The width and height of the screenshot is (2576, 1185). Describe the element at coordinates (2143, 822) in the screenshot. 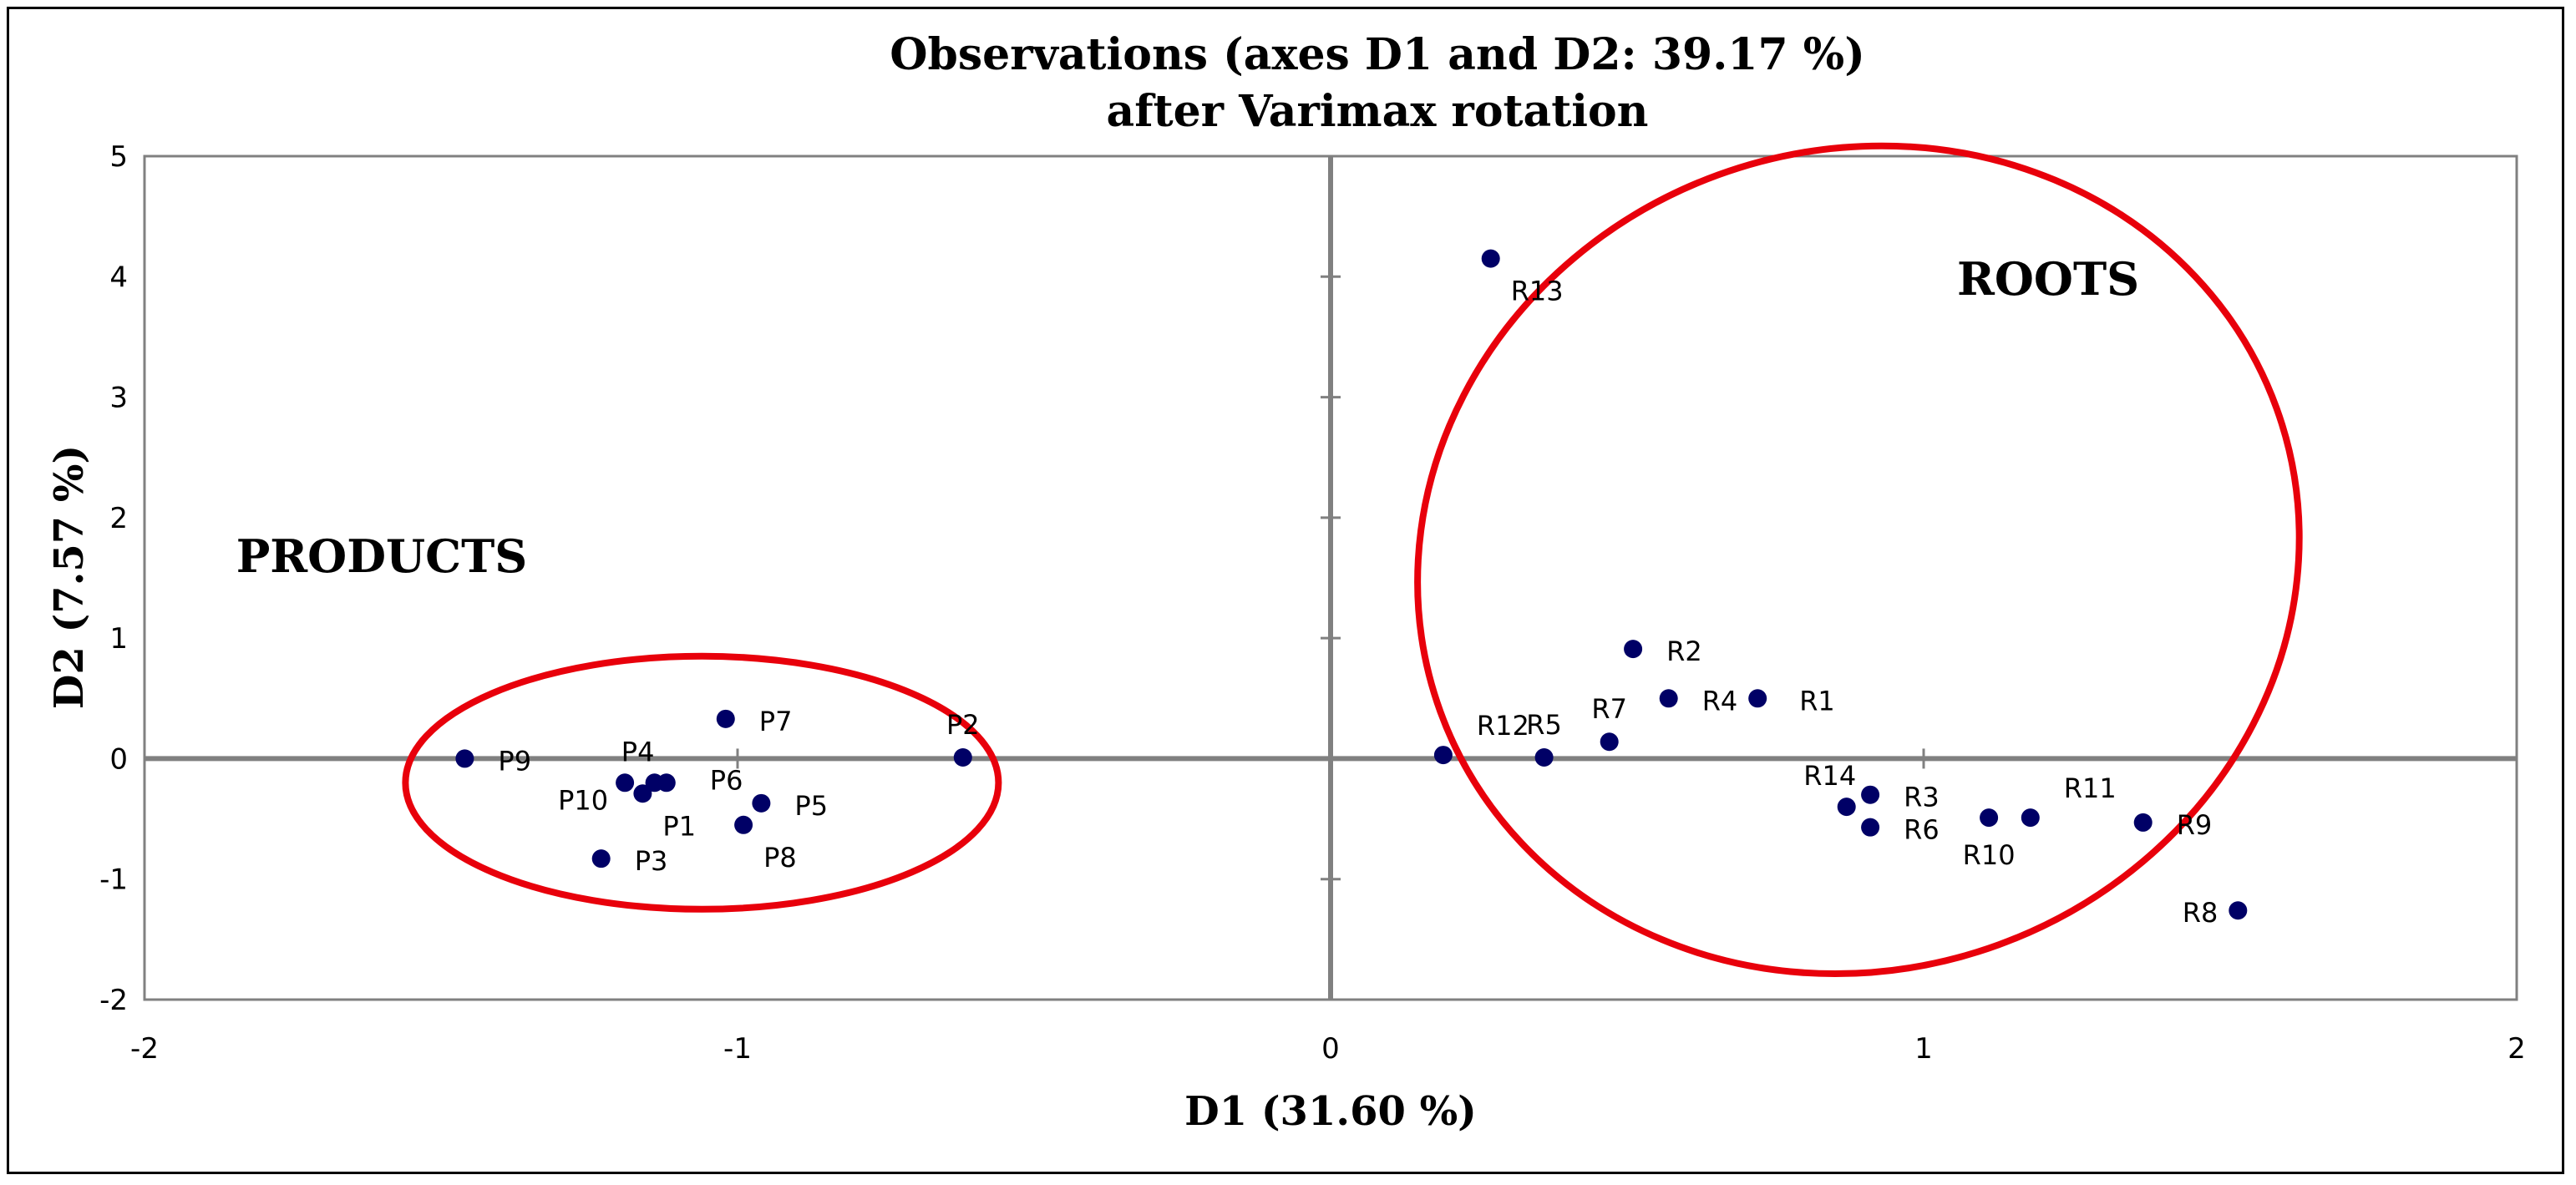

I see `point-r9` at that location.